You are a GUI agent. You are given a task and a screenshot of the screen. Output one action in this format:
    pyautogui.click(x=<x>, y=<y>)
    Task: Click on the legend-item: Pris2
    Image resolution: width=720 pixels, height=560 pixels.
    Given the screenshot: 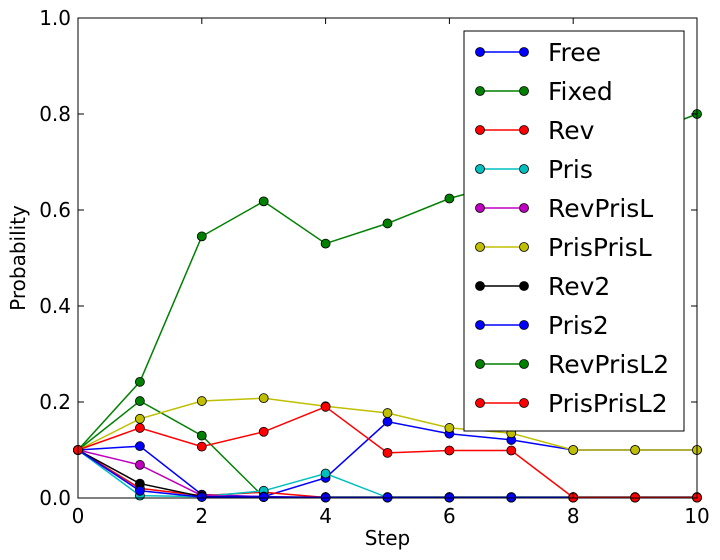 What is the action you would take?
    pyautogui.click(x=542, y=325)
    